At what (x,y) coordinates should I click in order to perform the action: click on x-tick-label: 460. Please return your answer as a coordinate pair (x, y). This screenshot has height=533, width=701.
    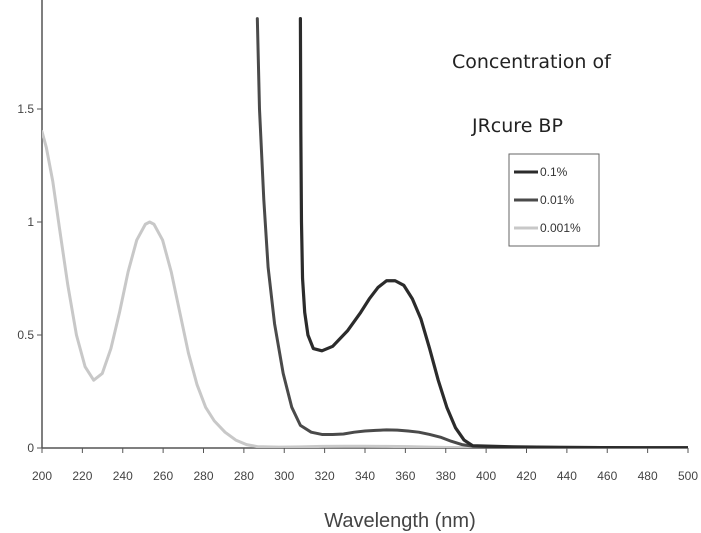
    Looking at the image, I should click on (607, 476).